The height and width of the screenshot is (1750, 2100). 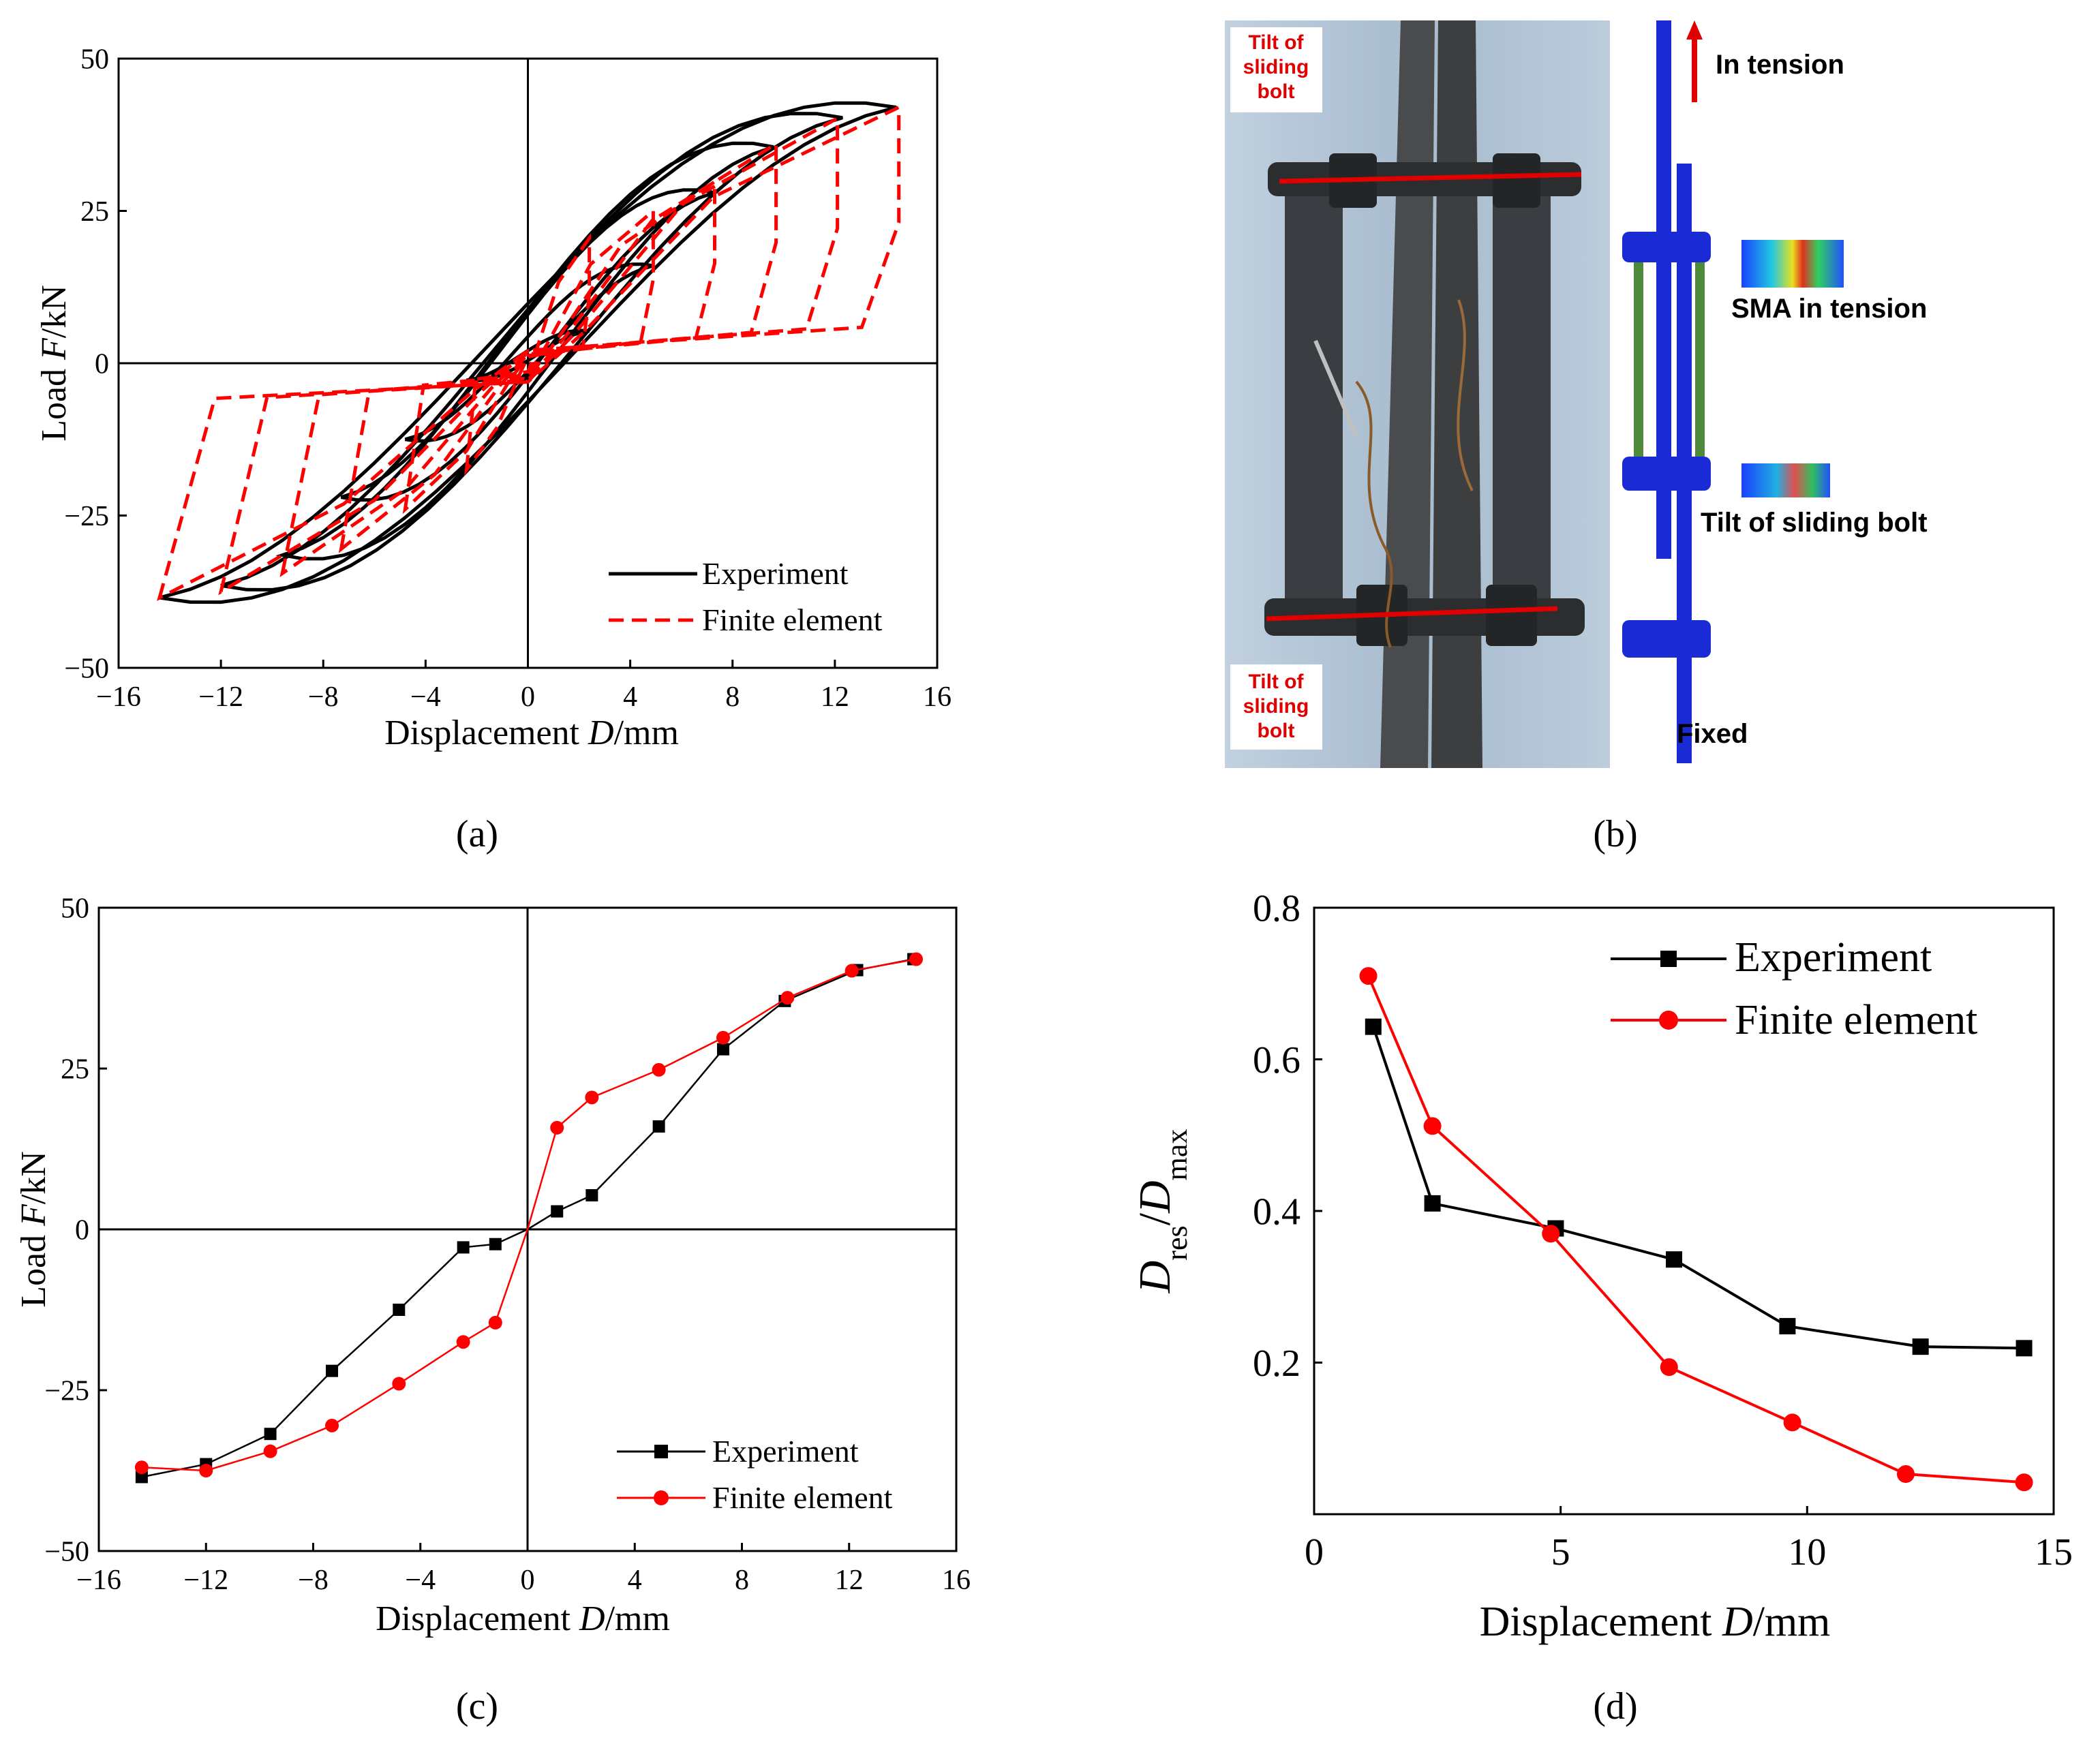 What do you see at coordinates (66, 1552) in the screenshot?
I see `y-tick-label: −50` at bounding box center [66, 1552].